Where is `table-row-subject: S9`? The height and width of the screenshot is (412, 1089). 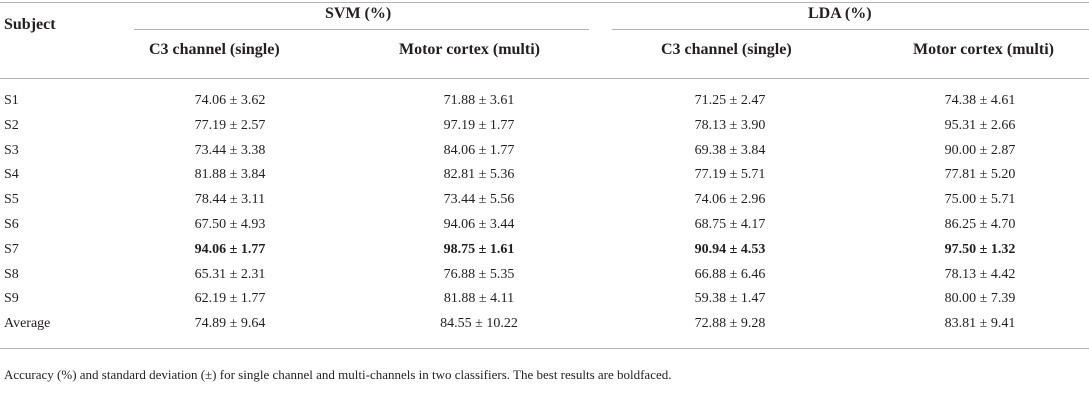
table-row-subject: S9 is located at coordinates (11, 298).